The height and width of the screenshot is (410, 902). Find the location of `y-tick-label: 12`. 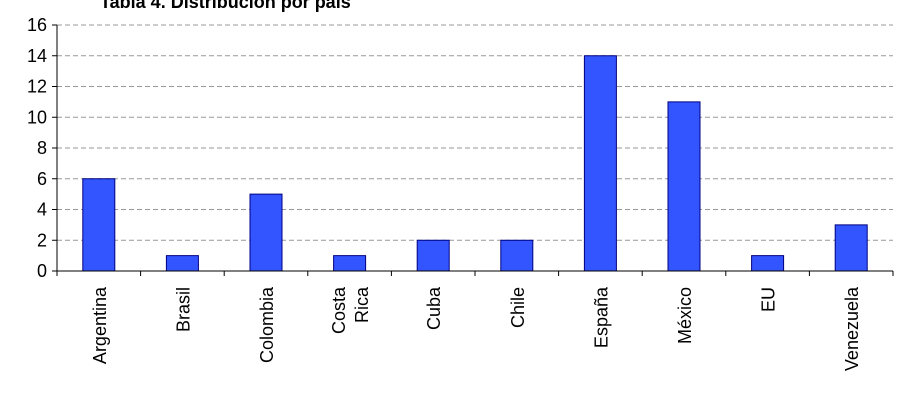

y-tick-label: 12 is located at coordinates (37, 87).